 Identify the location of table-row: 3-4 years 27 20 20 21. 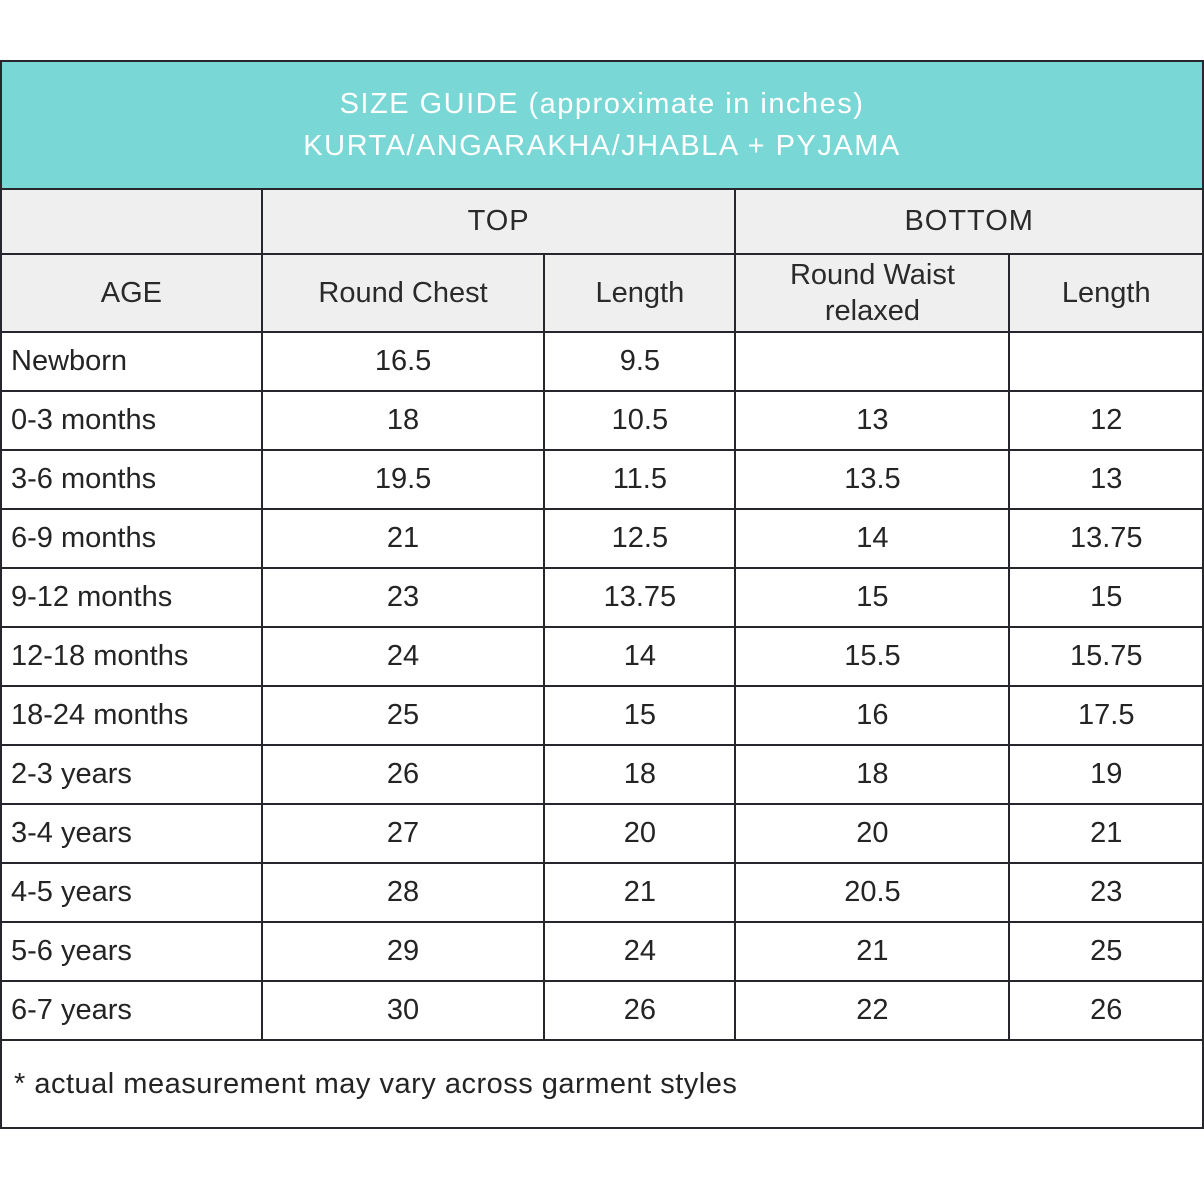
(602, 833).